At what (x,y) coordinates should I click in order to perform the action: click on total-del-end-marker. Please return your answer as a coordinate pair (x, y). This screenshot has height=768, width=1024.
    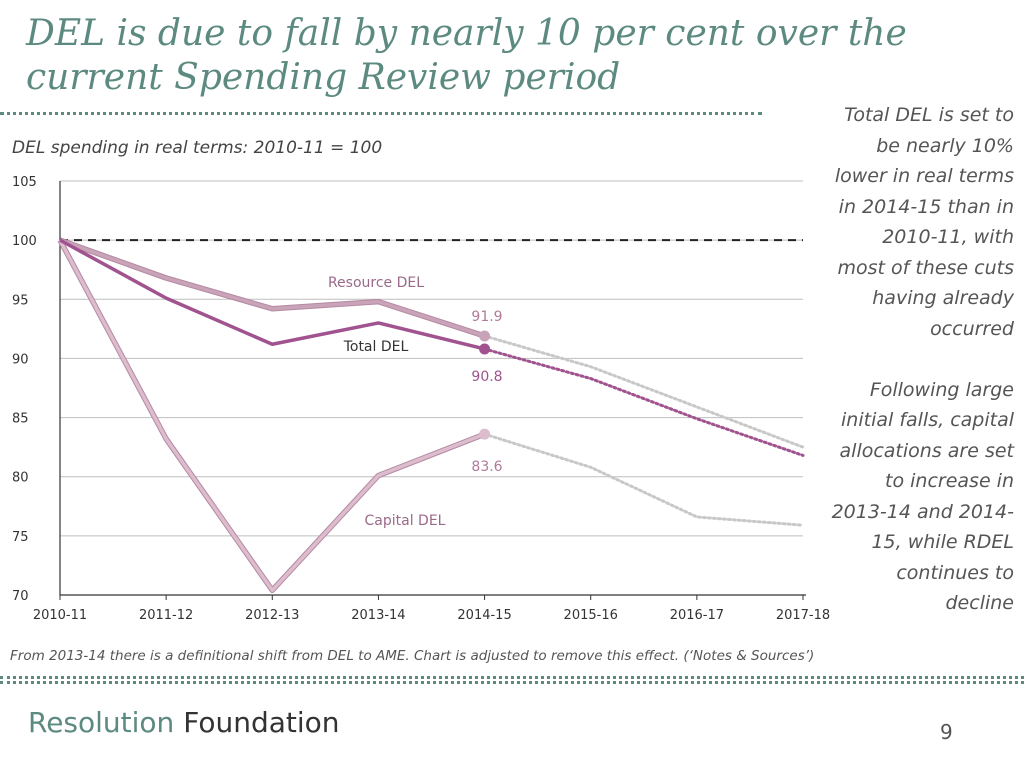
    Looking at the image, I should click on (485, 349).